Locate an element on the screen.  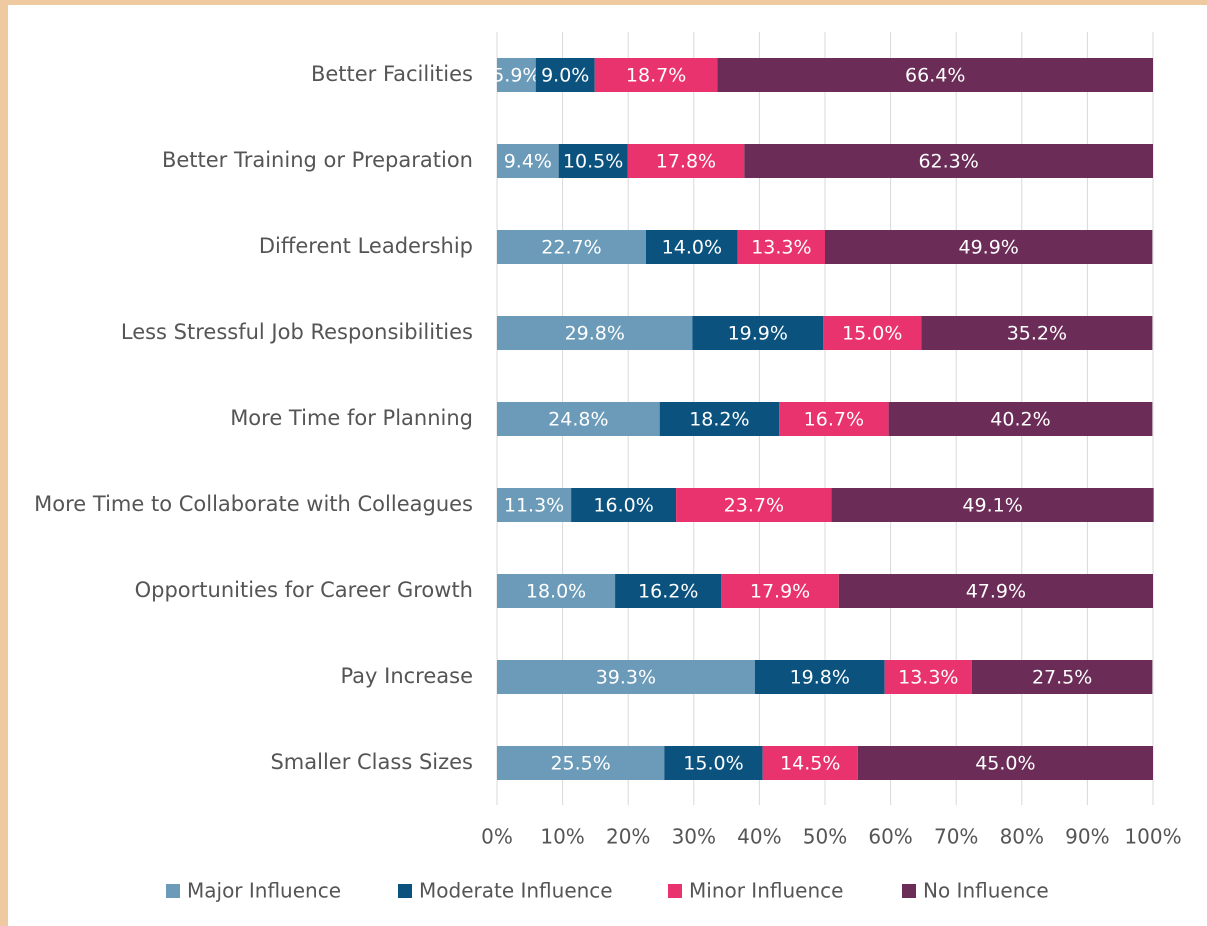
data-label: 49.9% is located at coordinates (988, 248).